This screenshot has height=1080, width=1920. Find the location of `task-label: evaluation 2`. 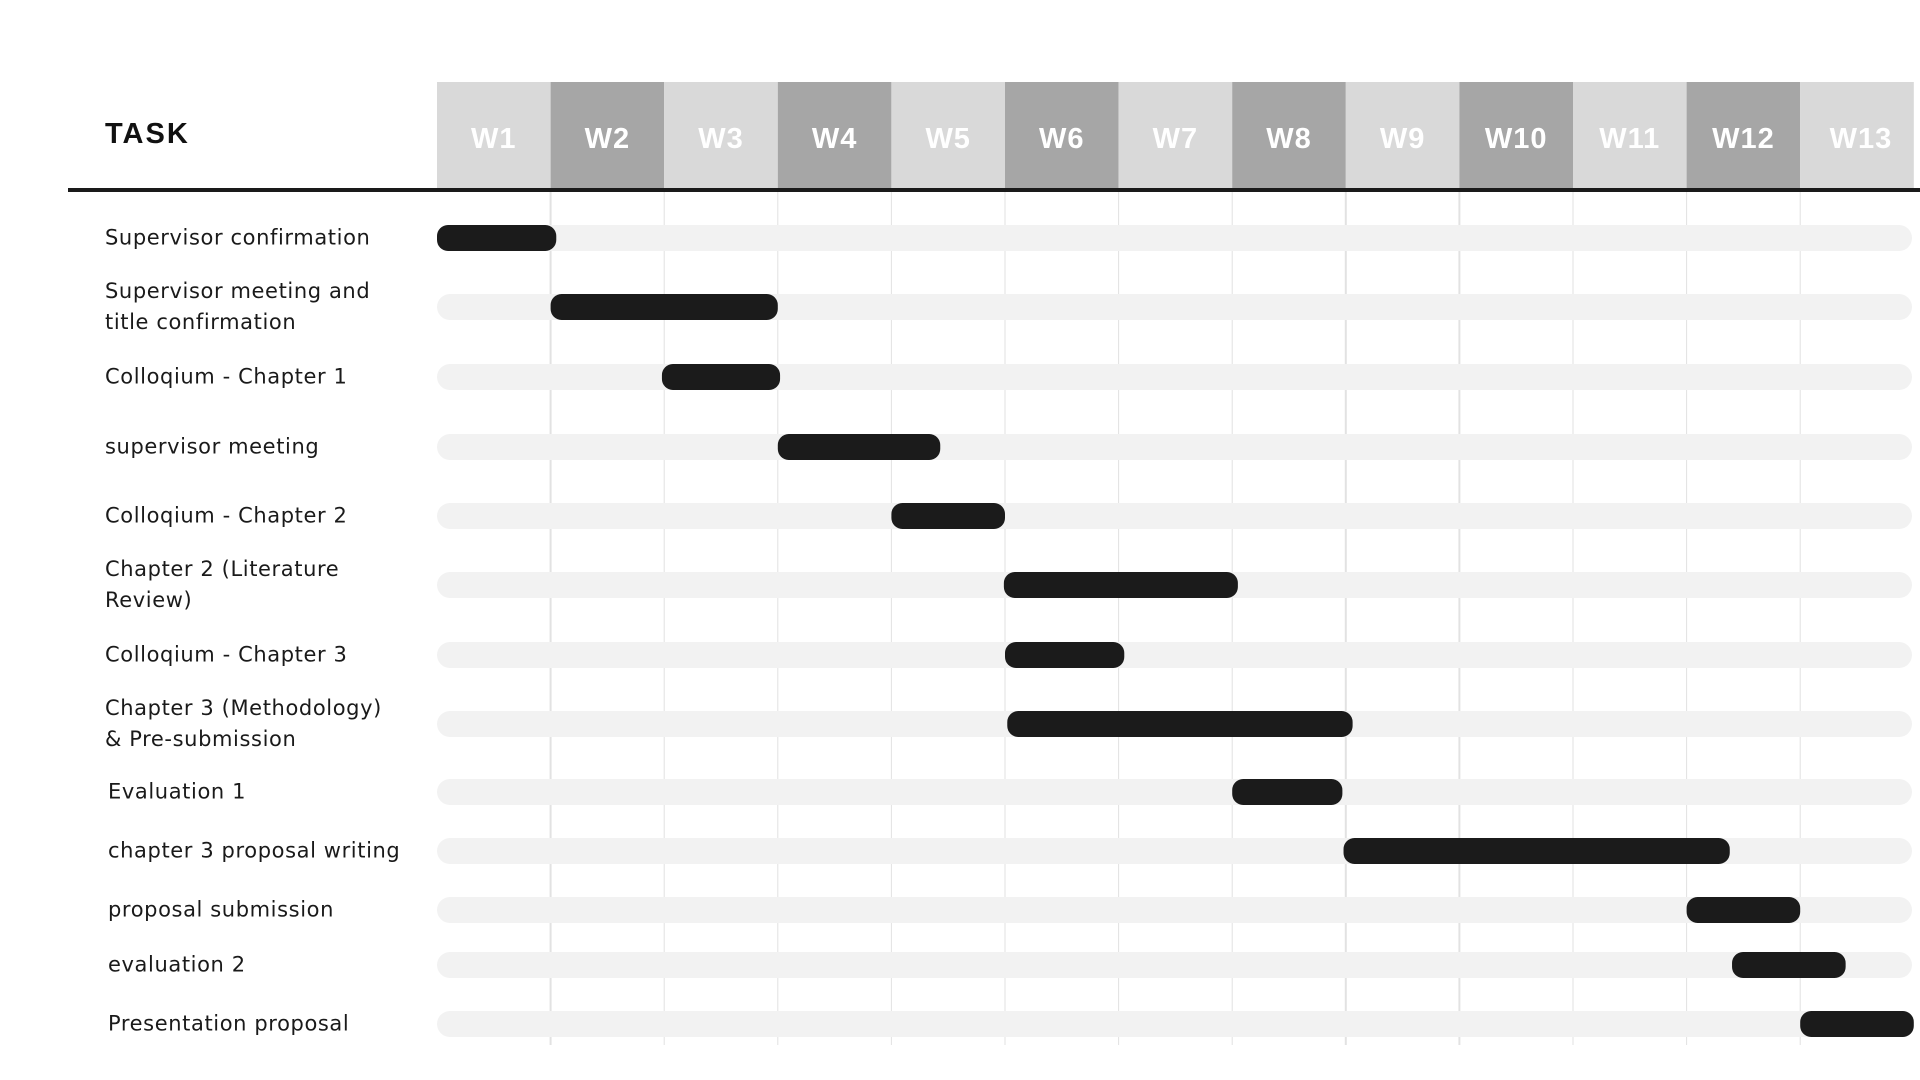

task-label: evaluation 2 is located at coordinates (177, 964).